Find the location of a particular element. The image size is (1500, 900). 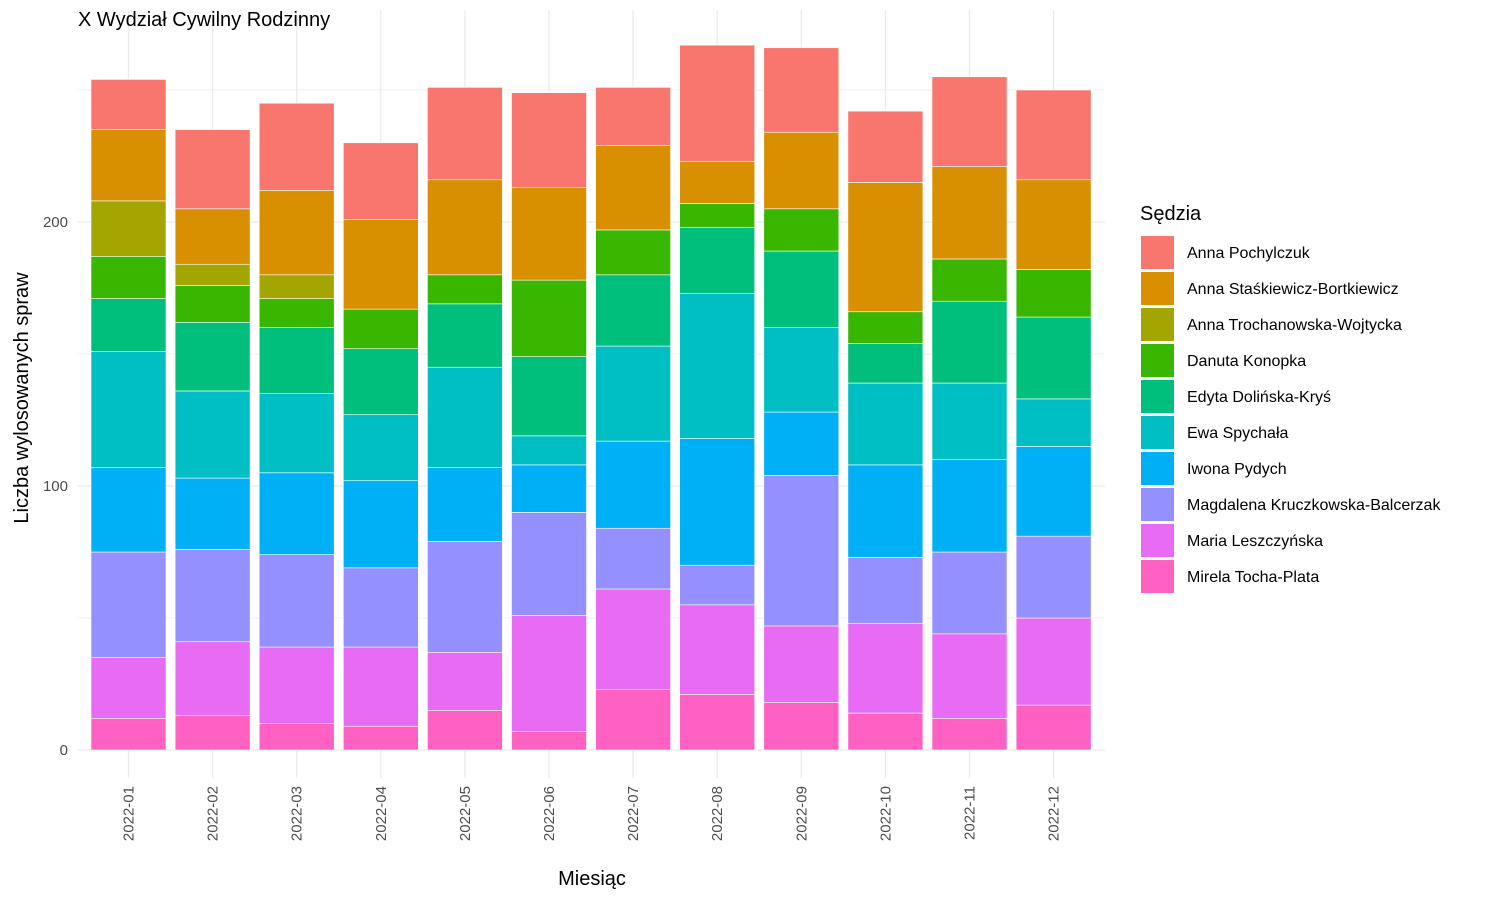

legend-label: Anna Staśkiewicz-Bortkiewicz is located at coordinates (1293, 289).